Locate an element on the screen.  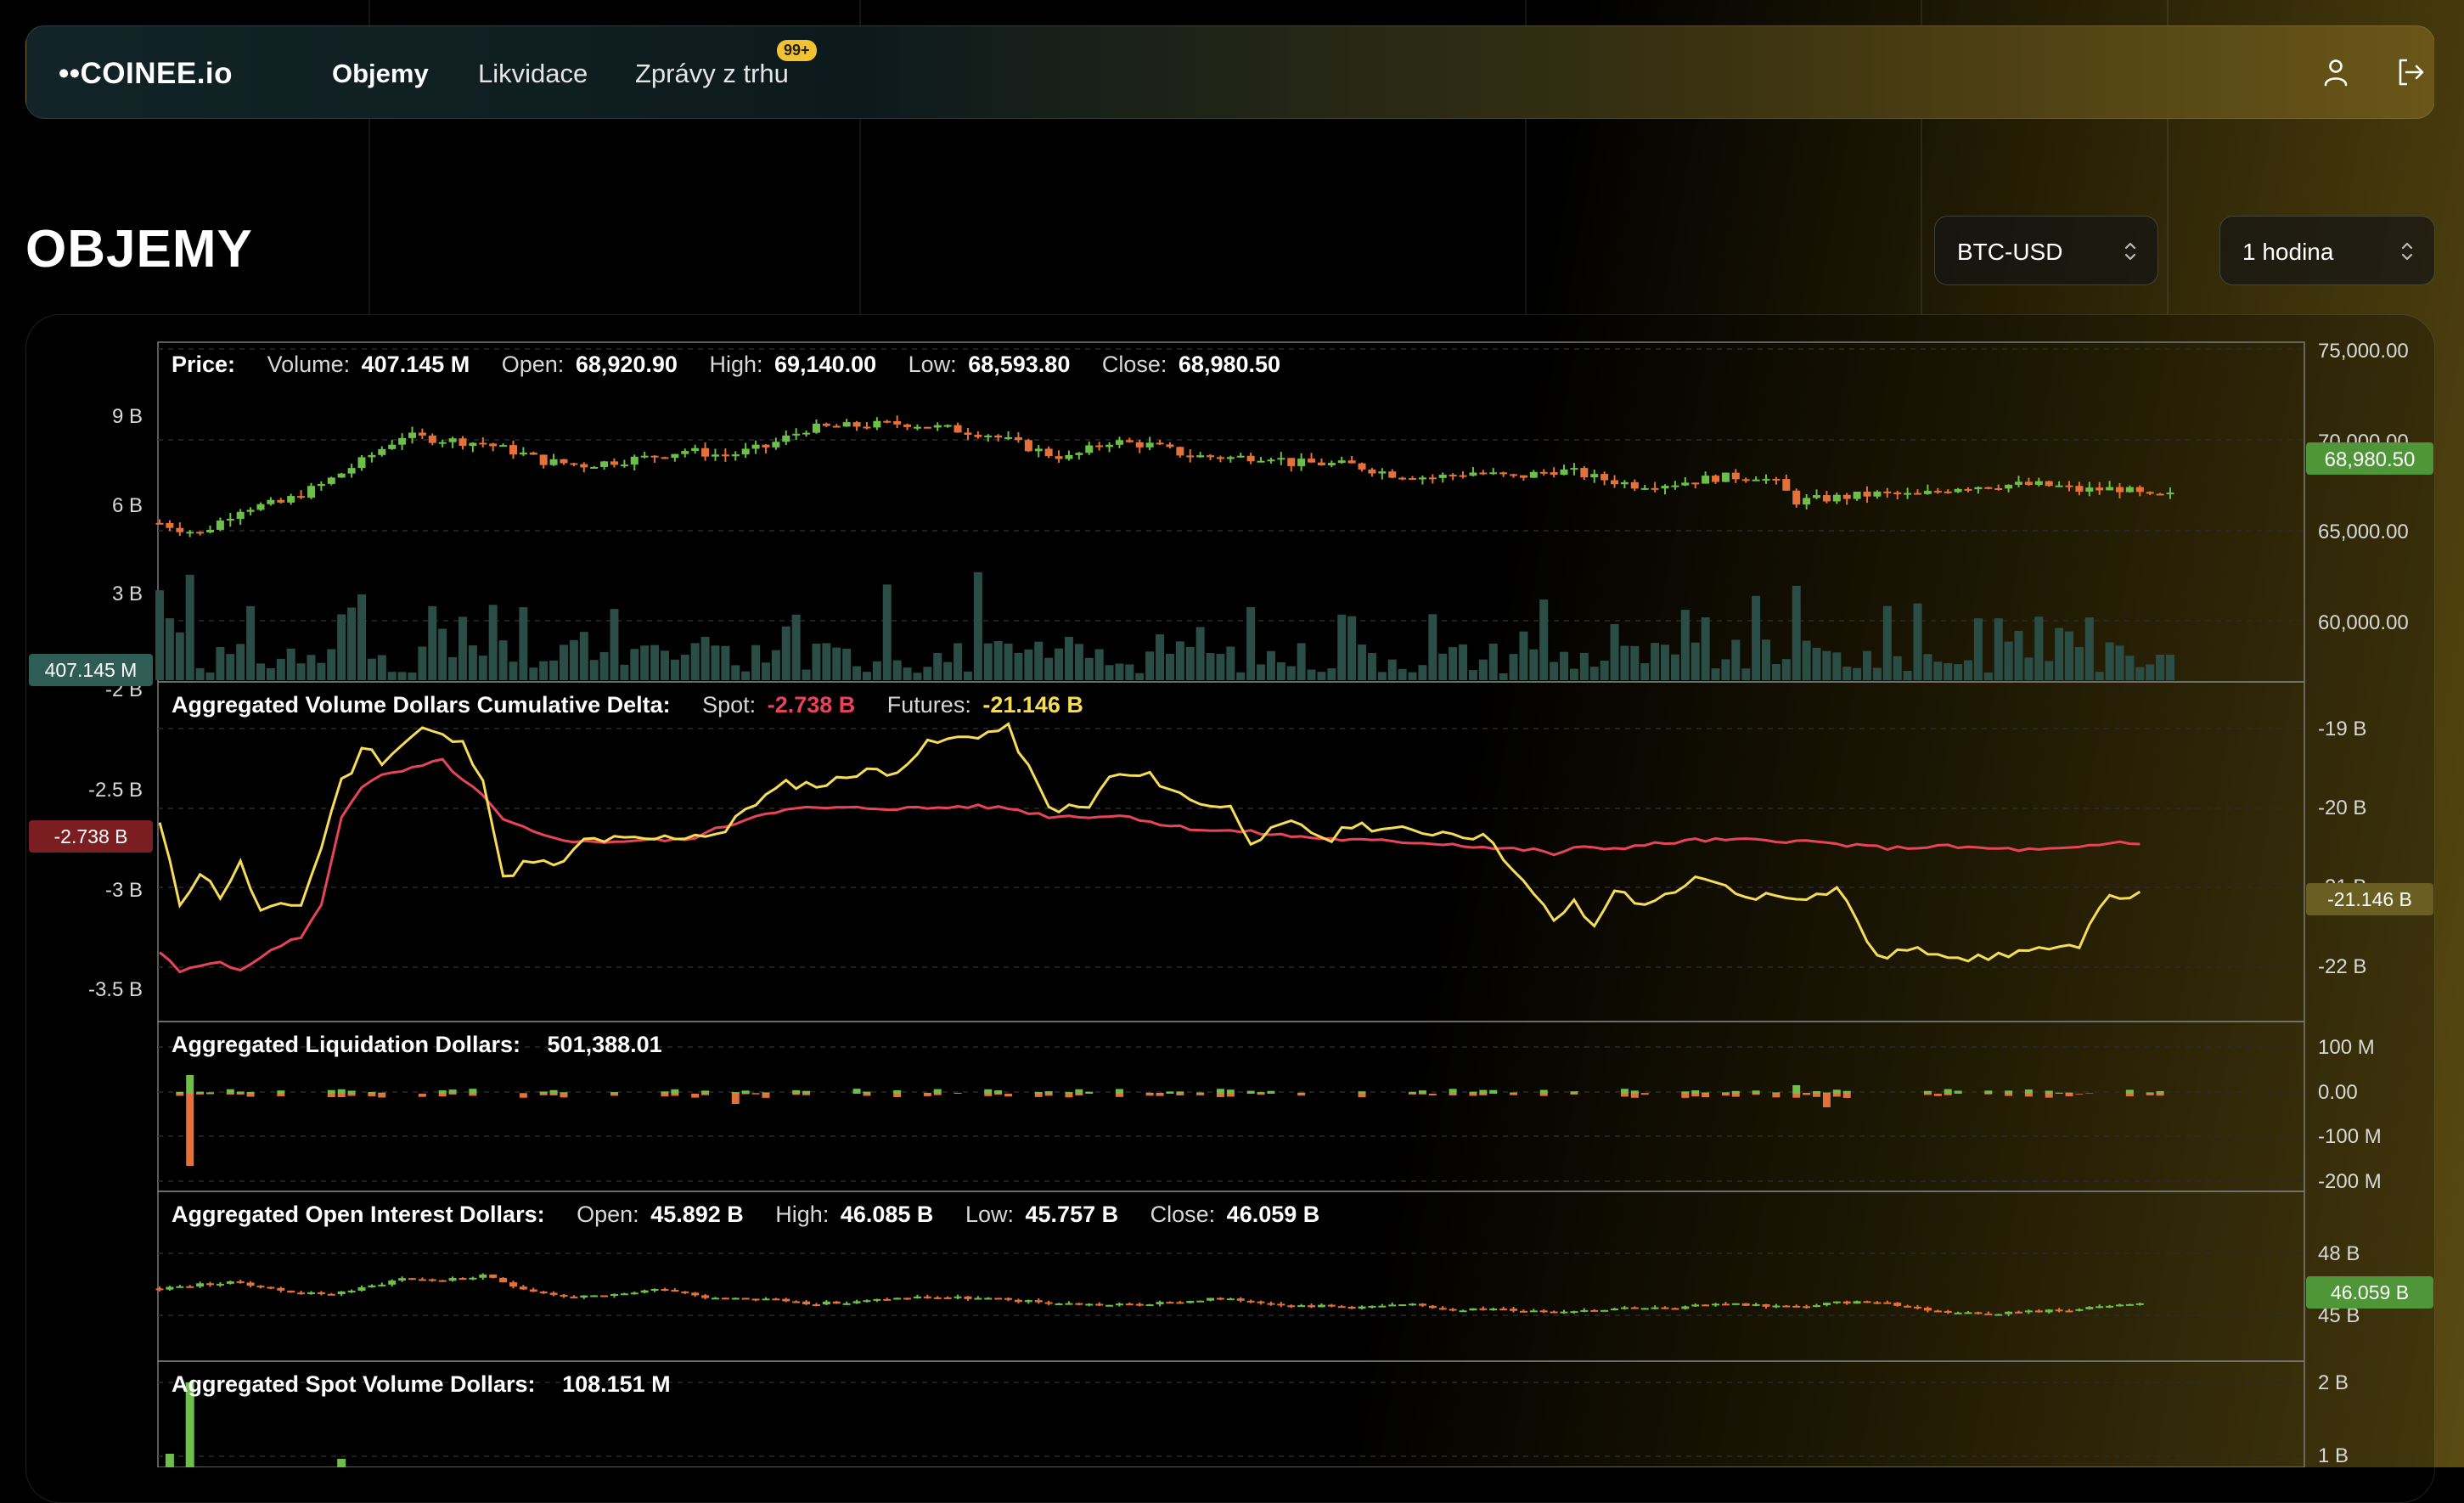
cvd-spot-label: Spot: is located at coordinates (729, 705).